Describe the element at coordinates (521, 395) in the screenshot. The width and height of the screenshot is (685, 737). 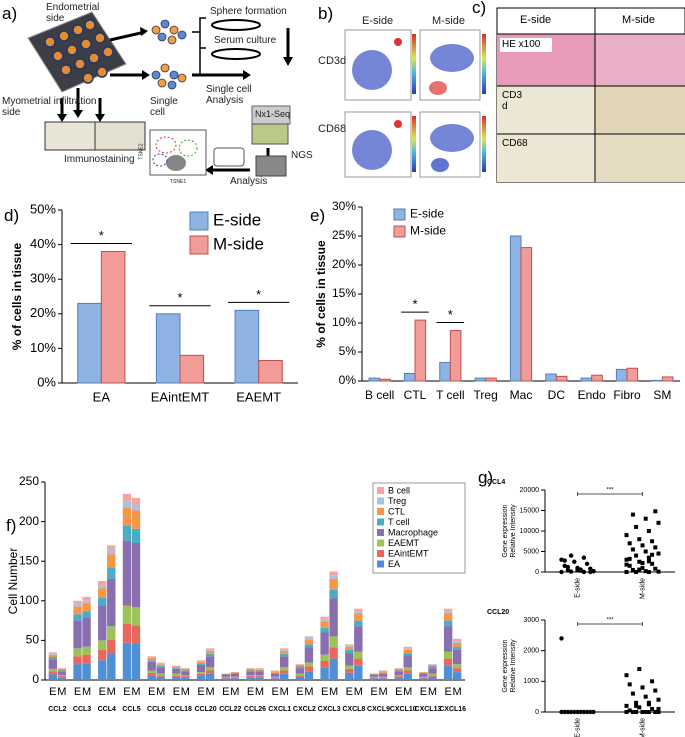
I see `x-tick-label: Mac` at that location.